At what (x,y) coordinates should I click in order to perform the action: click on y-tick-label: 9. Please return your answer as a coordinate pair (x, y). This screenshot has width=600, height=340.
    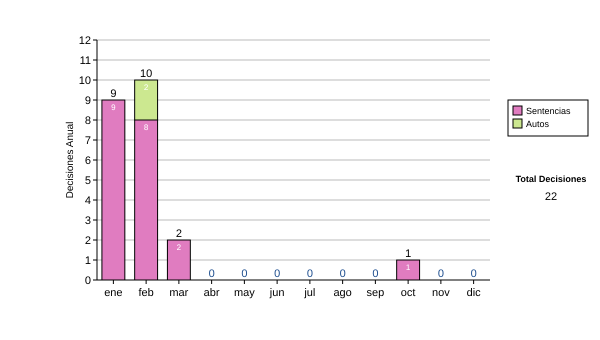
    Looking at the image, I should click on (87, 100).